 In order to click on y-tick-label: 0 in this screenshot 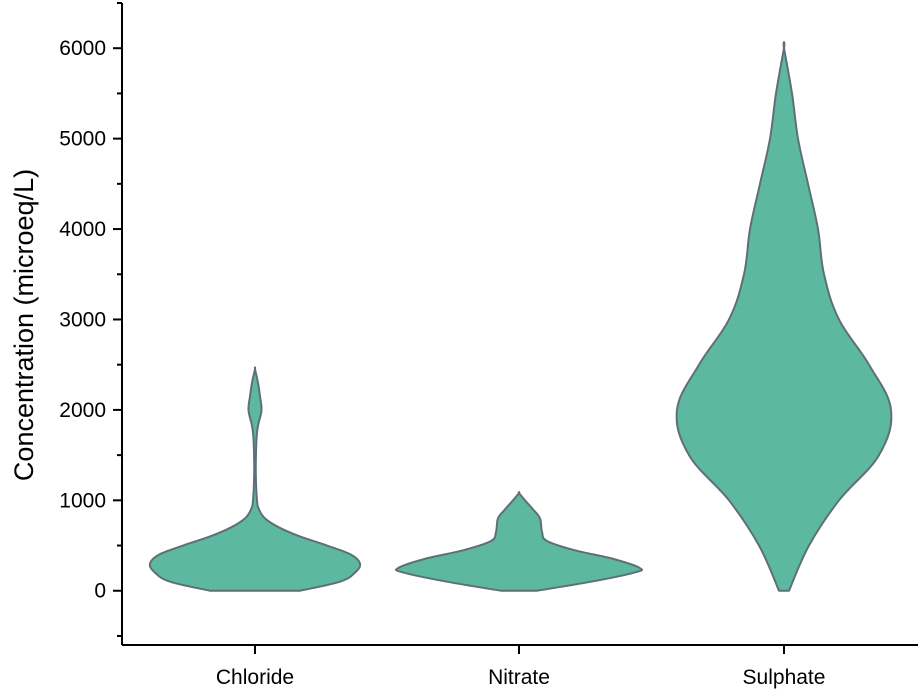, I will do `click(100, 591)`.